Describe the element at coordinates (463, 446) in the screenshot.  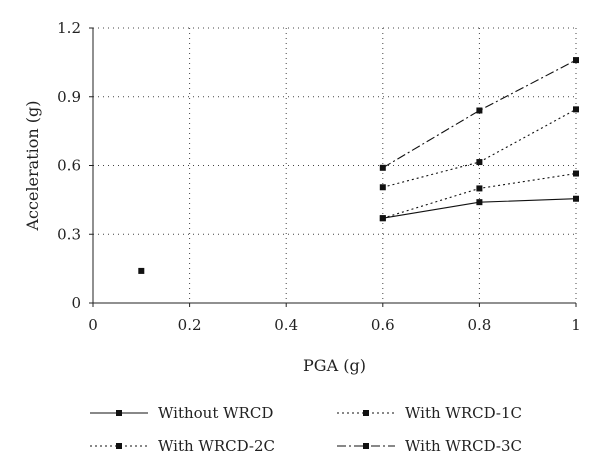
I see `legend-label-4: With WRCD-3C` at that location.